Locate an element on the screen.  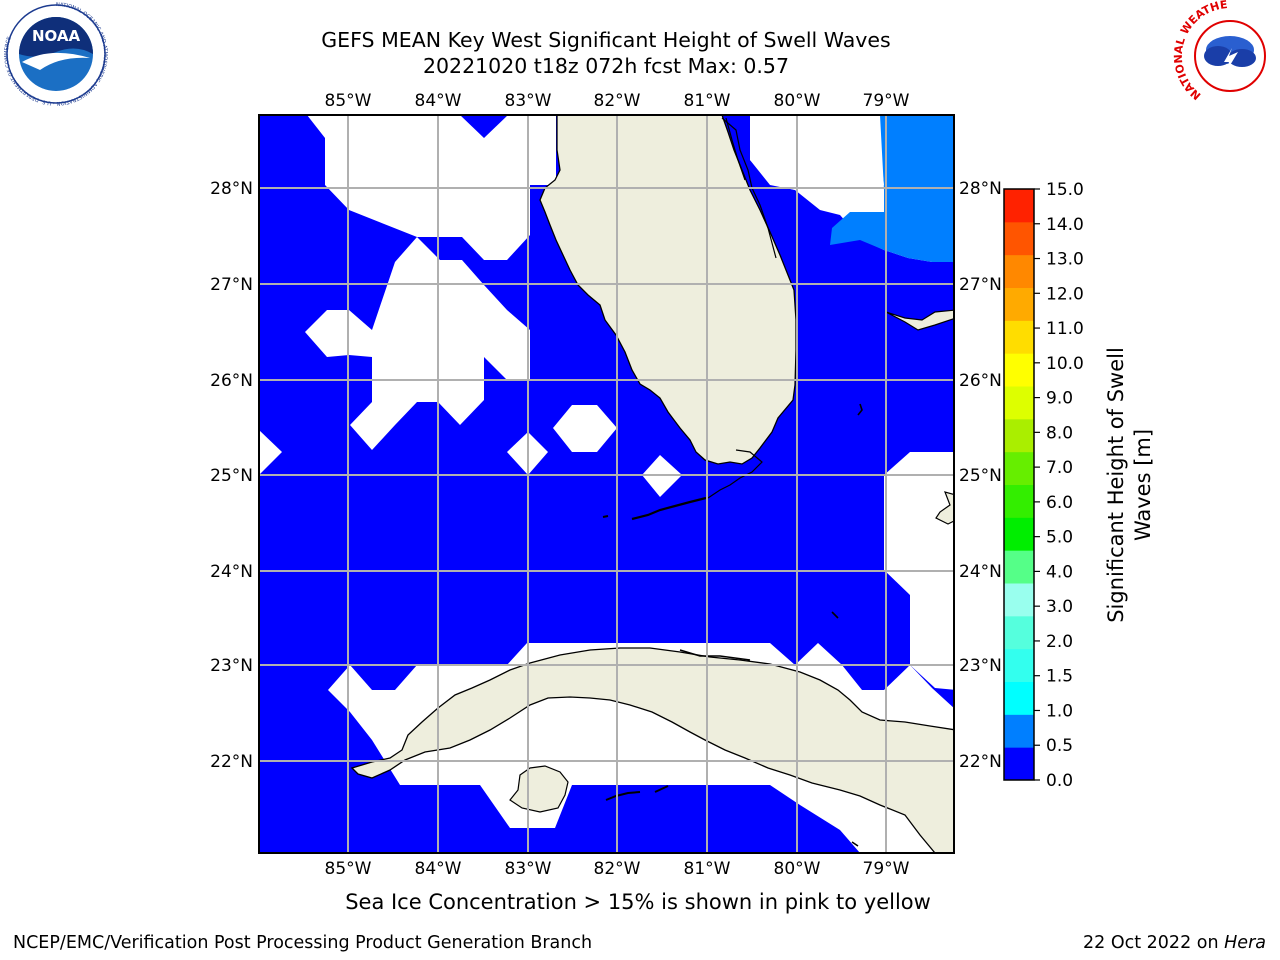
lat-label-left: 25°N is located at coordinates (231, 476).